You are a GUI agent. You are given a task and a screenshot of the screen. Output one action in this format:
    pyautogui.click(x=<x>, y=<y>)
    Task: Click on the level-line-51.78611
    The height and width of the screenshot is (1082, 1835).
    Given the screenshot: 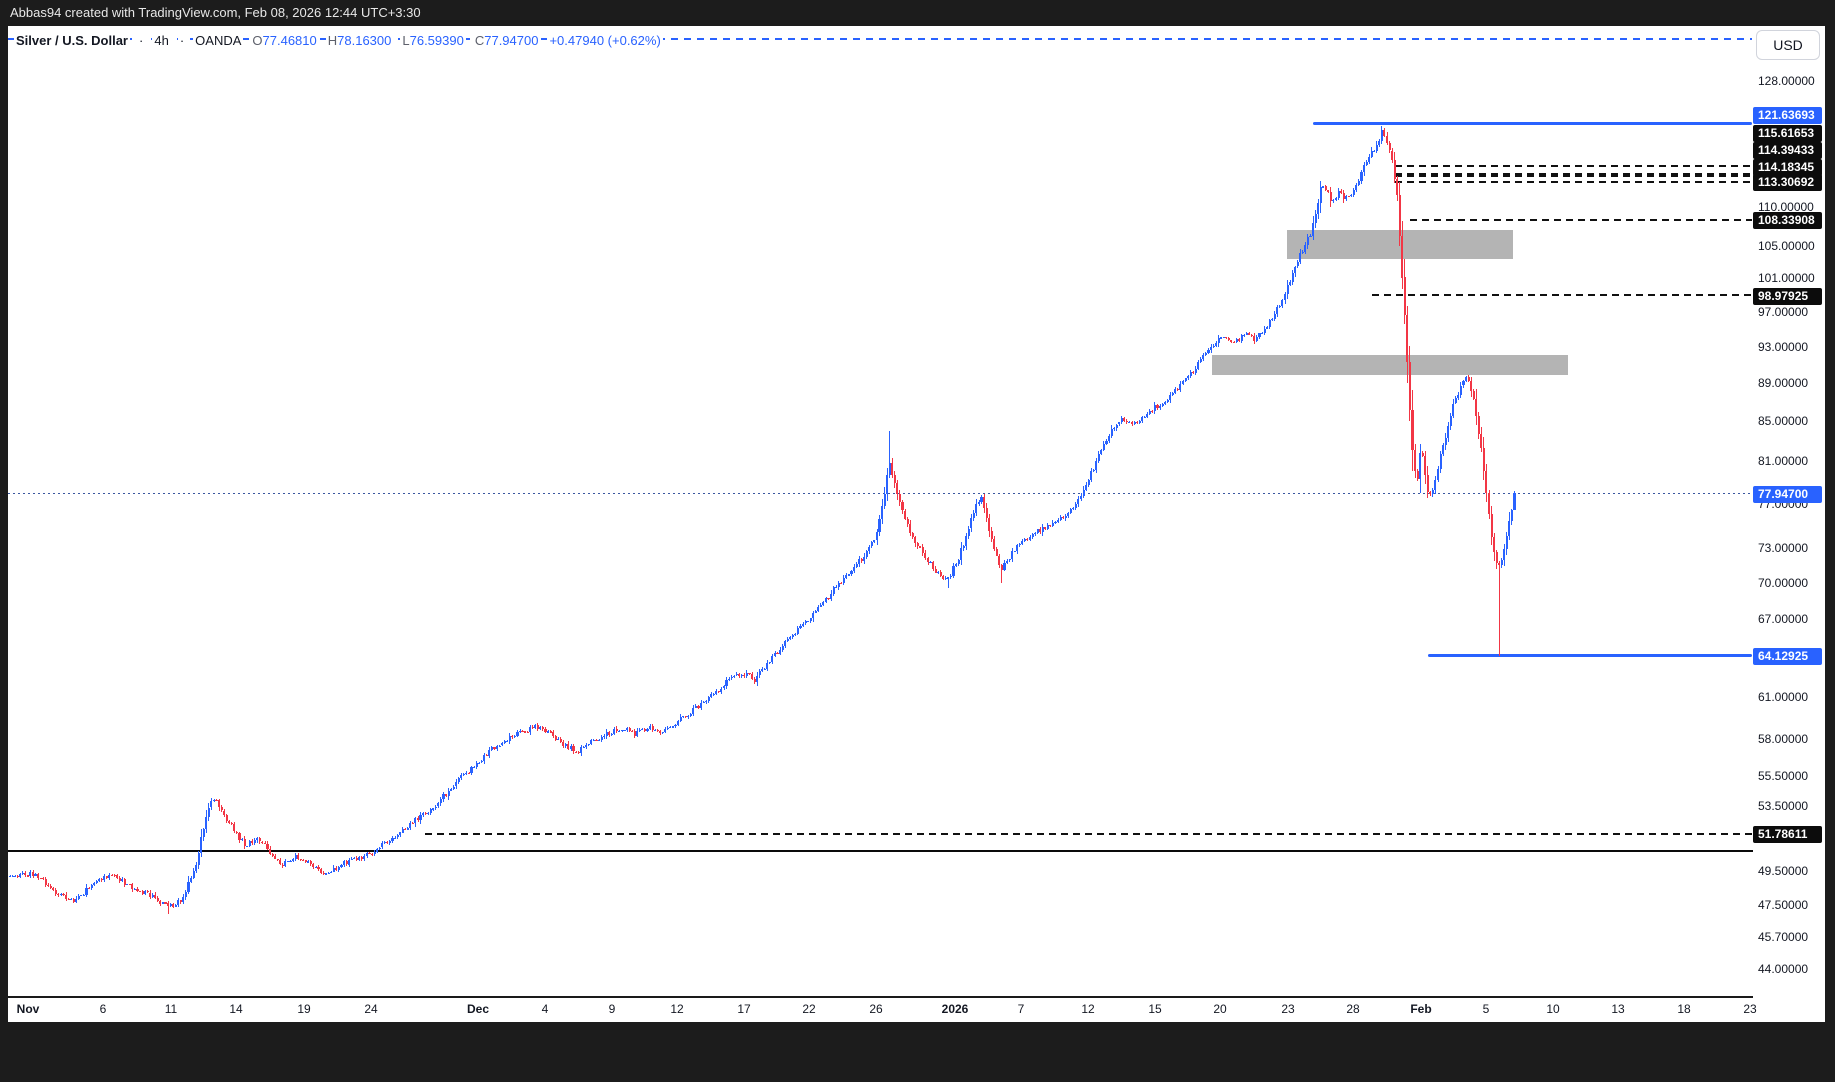 What is the action you would take?
    pyautogui.click(x=1088, y=833)
    